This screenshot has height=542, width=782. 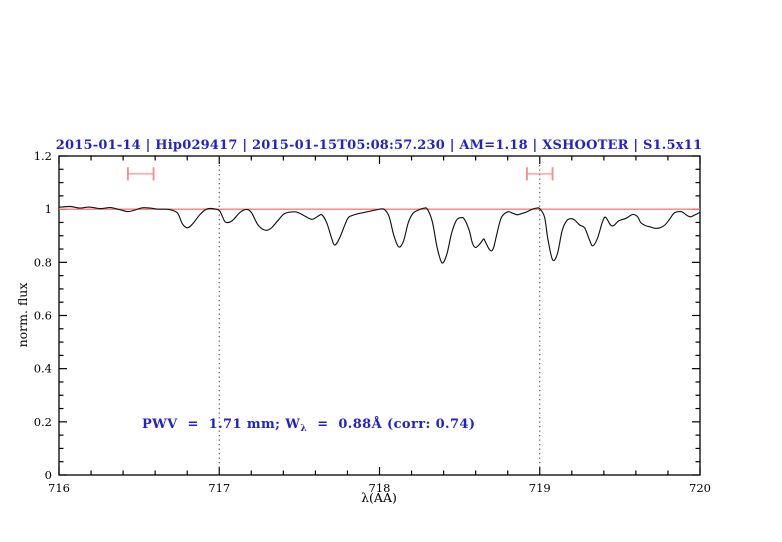 What do you see at coordinates (540, 488) in the screenshot?
I see `x-tick-label: 719` at bounding box center [540, 488].